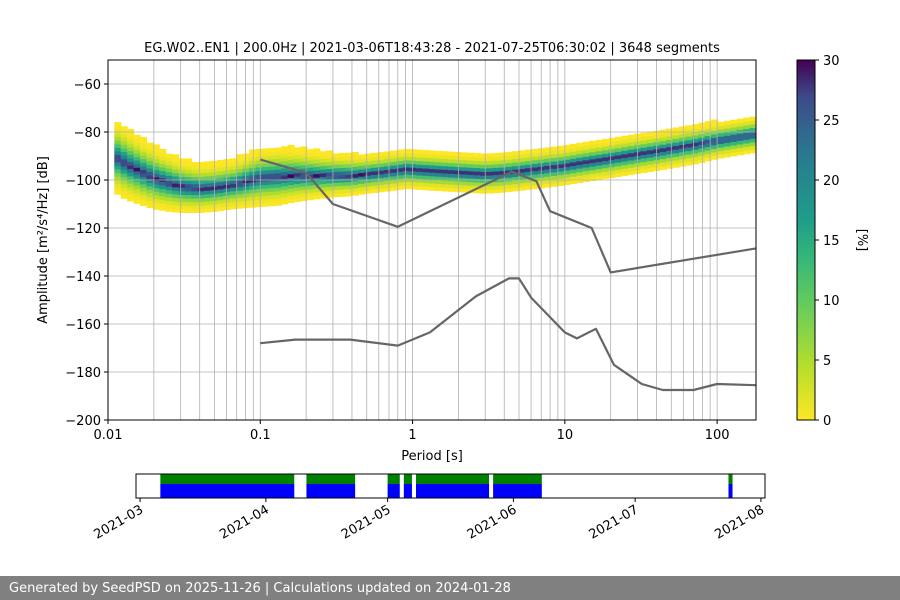 The width and height of the screenshot is (900, 600). What do you see at coordinates (827, 361) in the screenshot?
I see `colorbar-tick-label: 5` at bounding box center [827, 361].